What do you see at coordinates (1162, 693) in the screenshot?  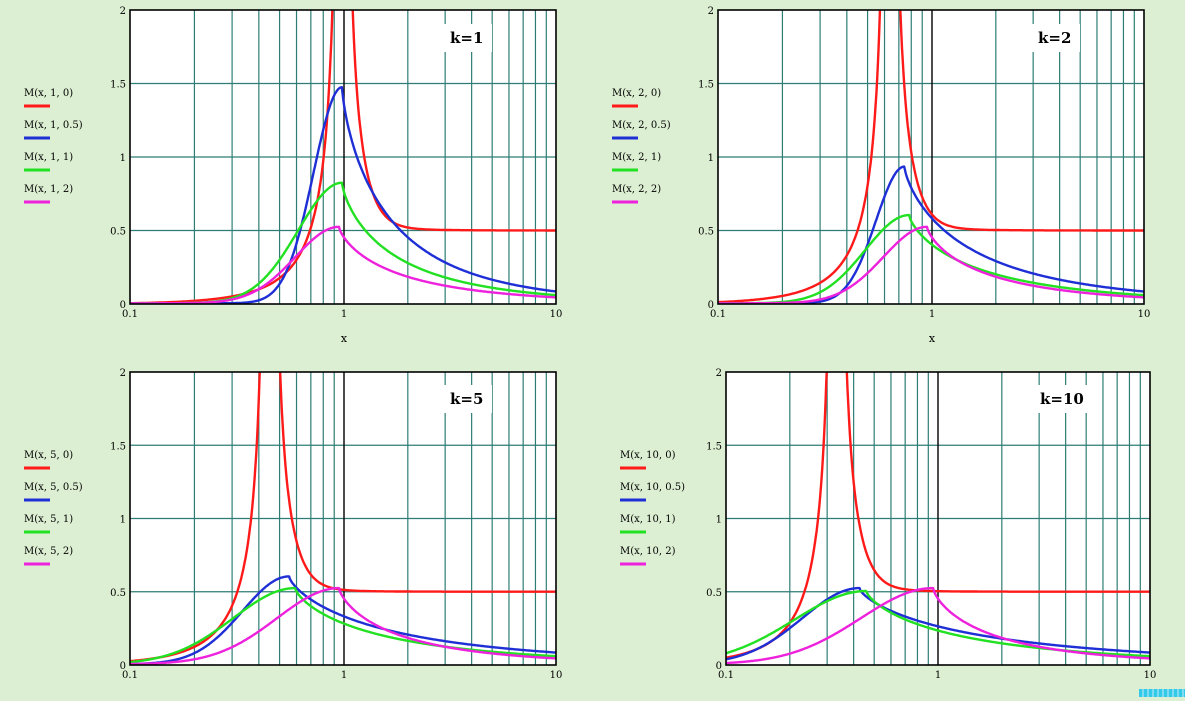 I see `corner-decoration` at bounding box center [1162, 693].